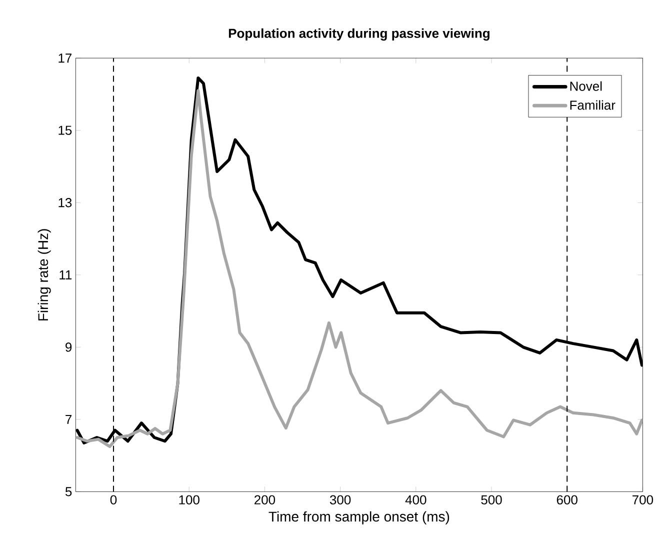 This screenshot has height=547, width=661. I want to click on legend-label: Novel, so click(586, 86).